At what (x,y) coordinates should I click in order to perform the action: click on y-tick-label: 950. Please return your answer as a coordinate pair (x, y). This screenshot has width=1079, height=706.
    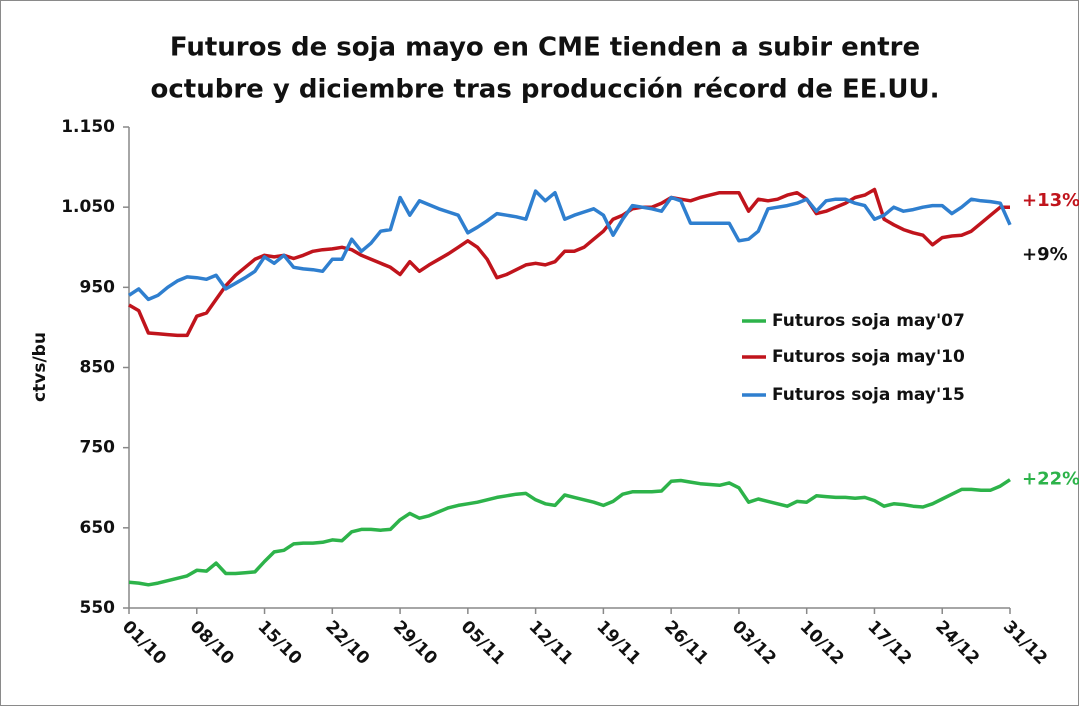
    Looking at the image, I should click on (98, 287).